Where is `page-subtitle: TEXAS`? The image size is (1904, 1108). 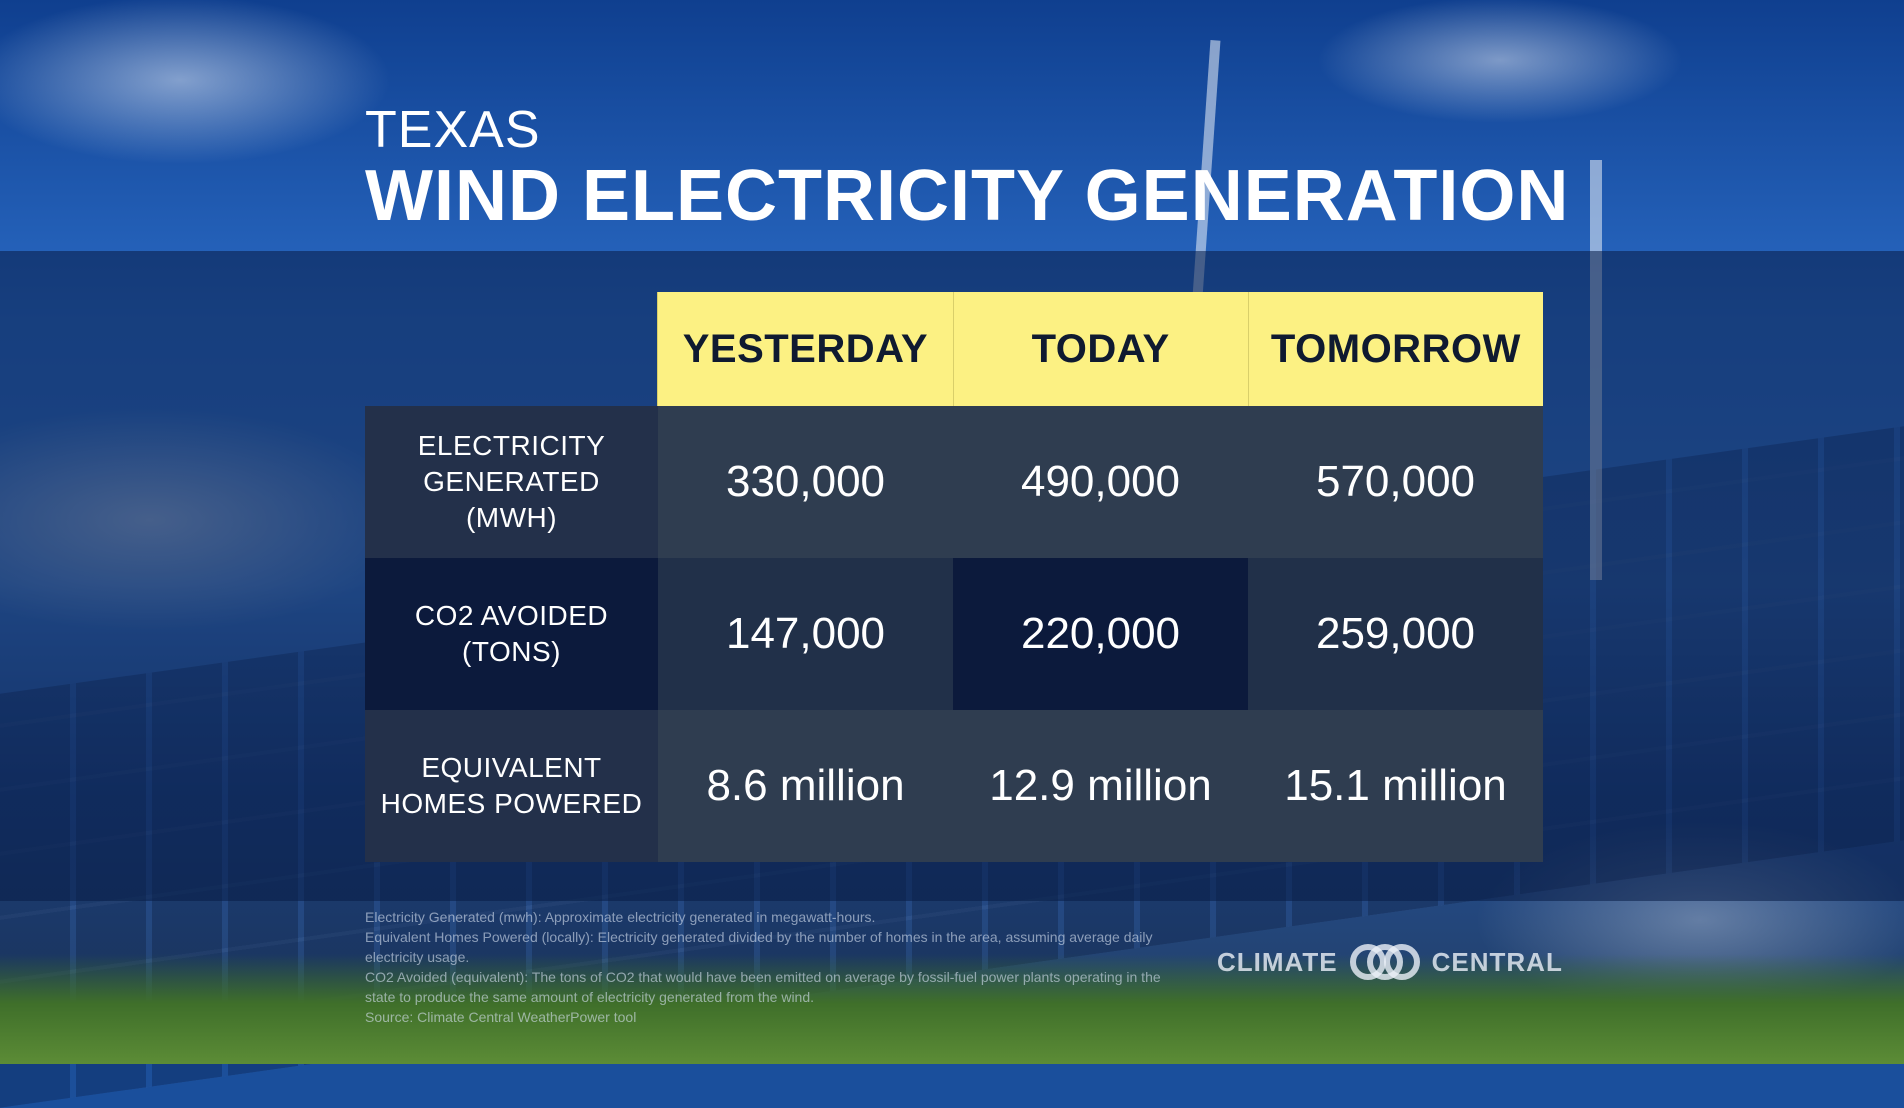
page-subtitle: TEXAS is located at coordinates (453, 130).